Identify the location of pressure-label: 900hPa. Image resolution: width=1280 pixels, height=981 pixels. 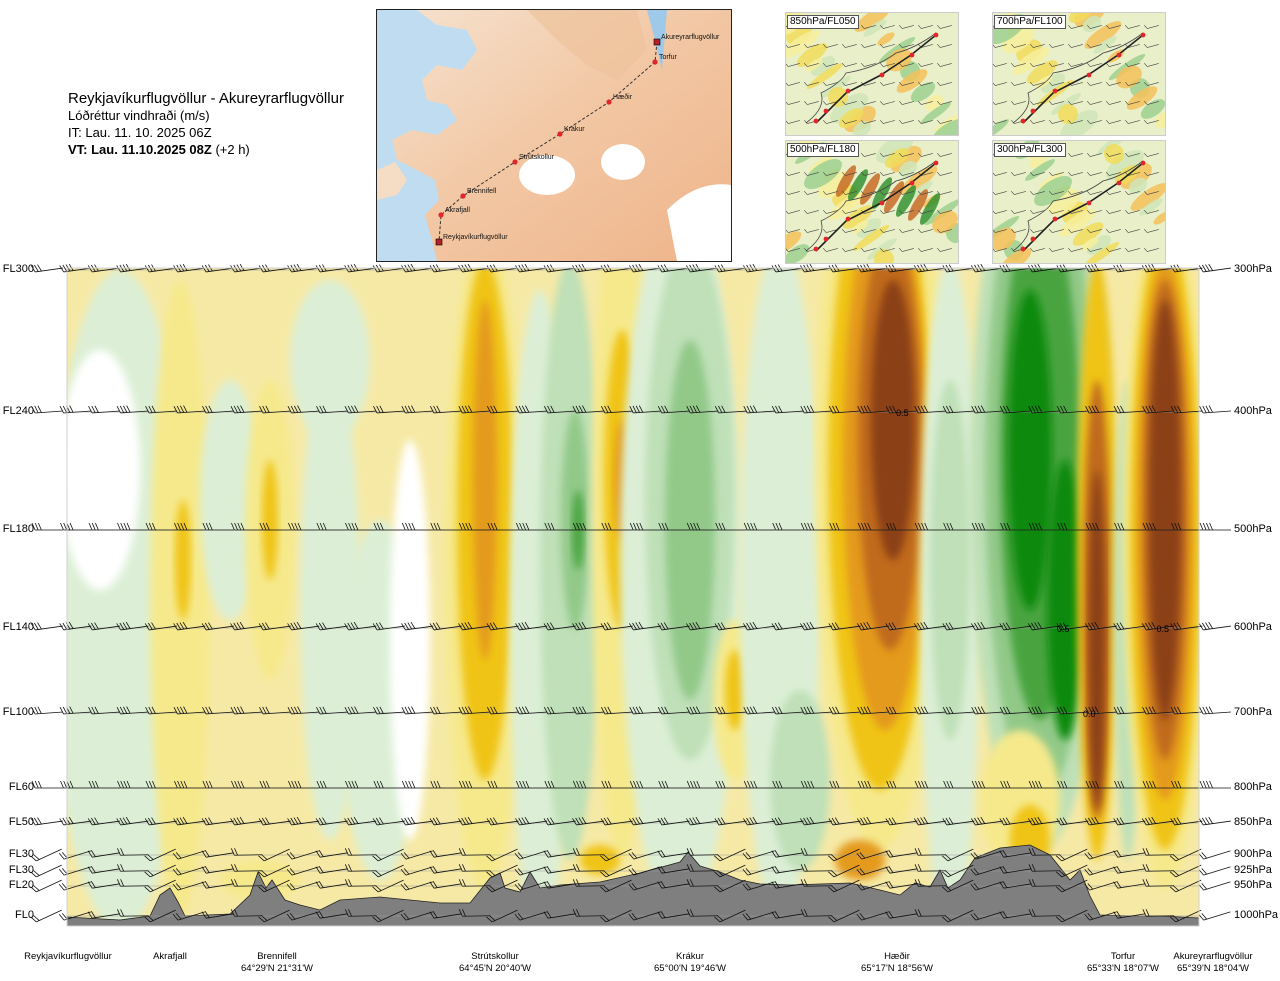
(1253, 854).